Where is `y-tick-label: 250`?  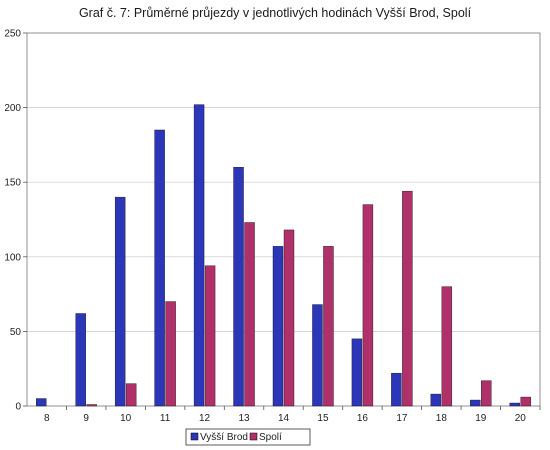
y-tick-label: 250 is located at coordinates (12, 34).